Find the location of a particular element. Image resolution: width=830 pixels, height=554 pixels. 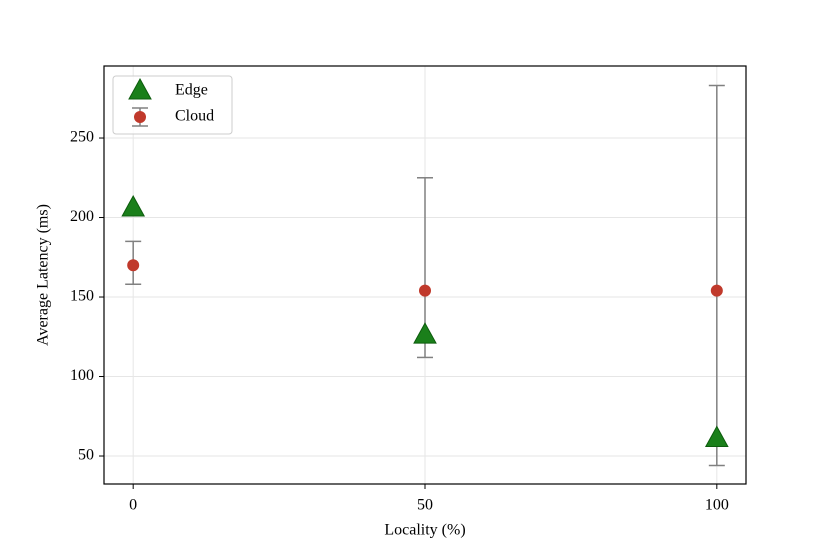

y-tick-label: 250 is located at coordinates (82, 137).